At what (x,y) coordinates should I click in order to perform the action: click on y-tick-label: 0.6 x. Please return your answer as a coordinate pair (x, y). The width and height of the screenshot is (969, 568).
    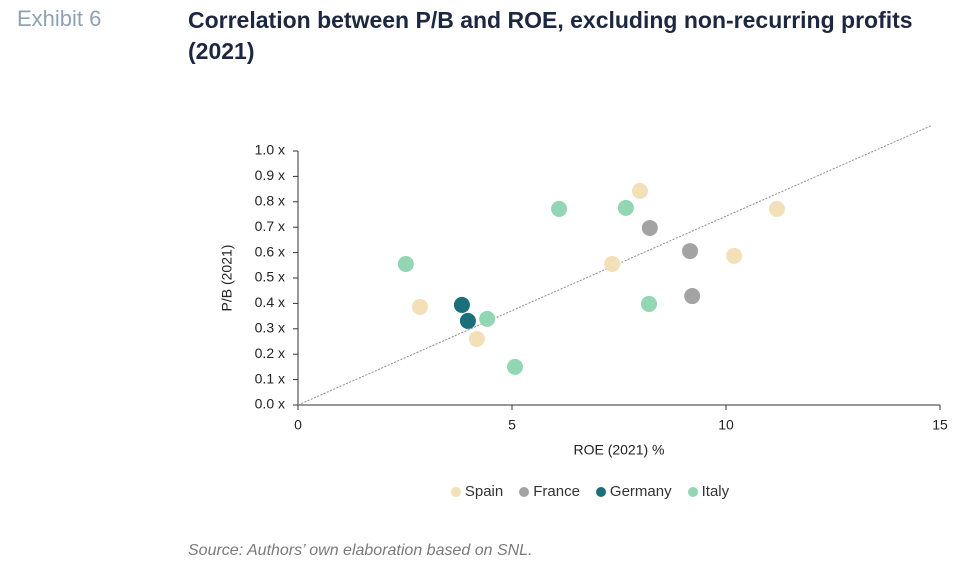
    Looking at the image, I should click on (270, 251).